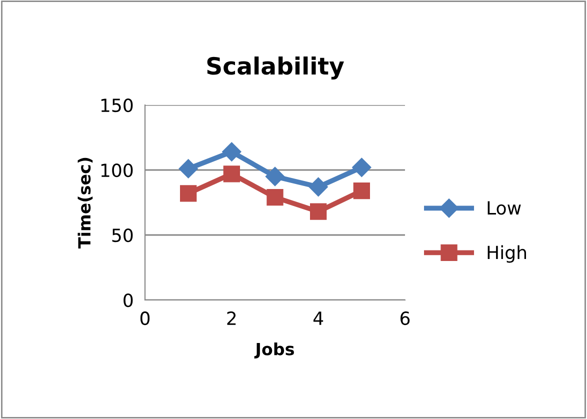  I want to click on x-tick-label: 2, so click(231, 318).